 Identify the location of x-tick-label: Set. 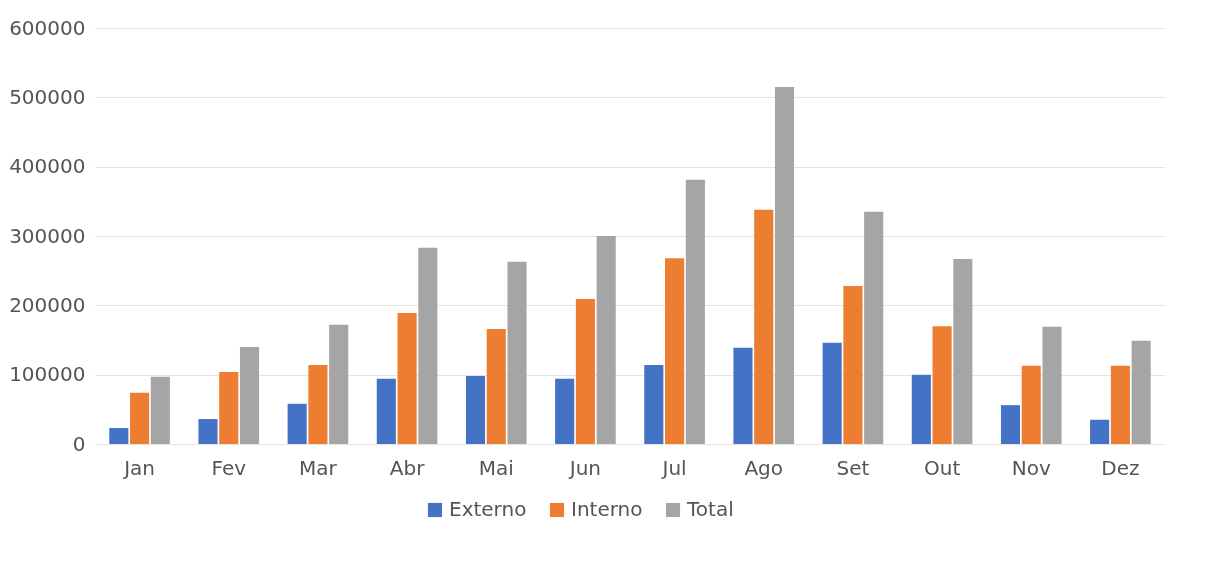
(853, 467).